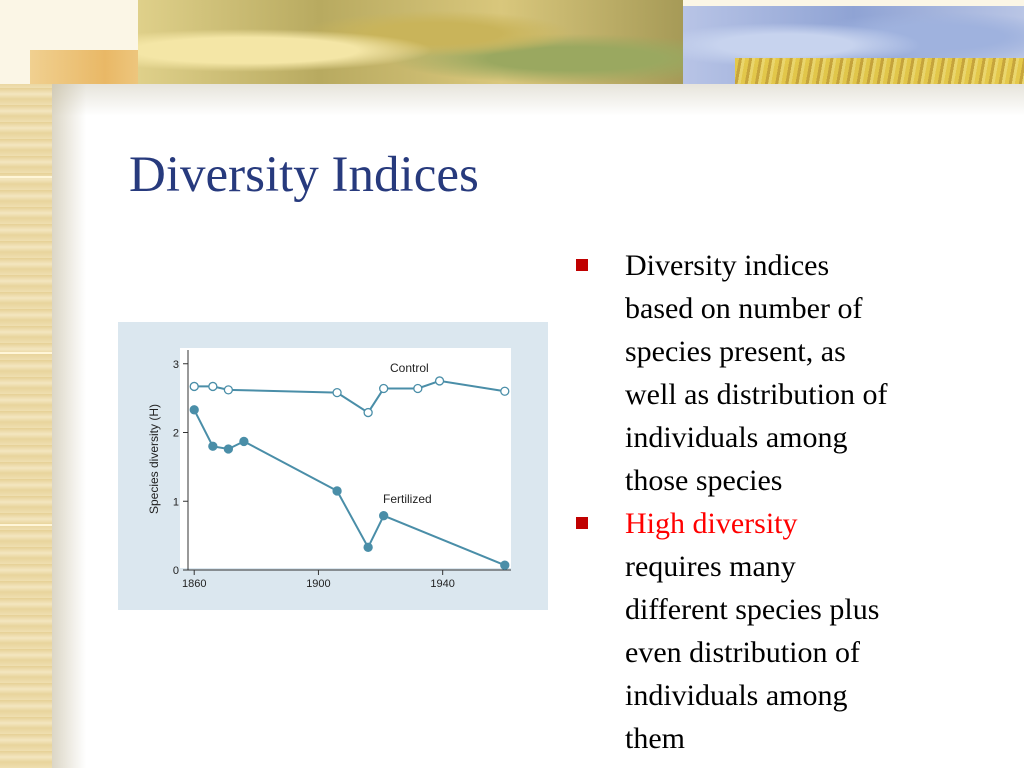 This screenshot has height=768, width=1024. What do you see at coordinates (69, 426) in the screenshot?
I see `left-shadow` at bounding box center [69, 426].